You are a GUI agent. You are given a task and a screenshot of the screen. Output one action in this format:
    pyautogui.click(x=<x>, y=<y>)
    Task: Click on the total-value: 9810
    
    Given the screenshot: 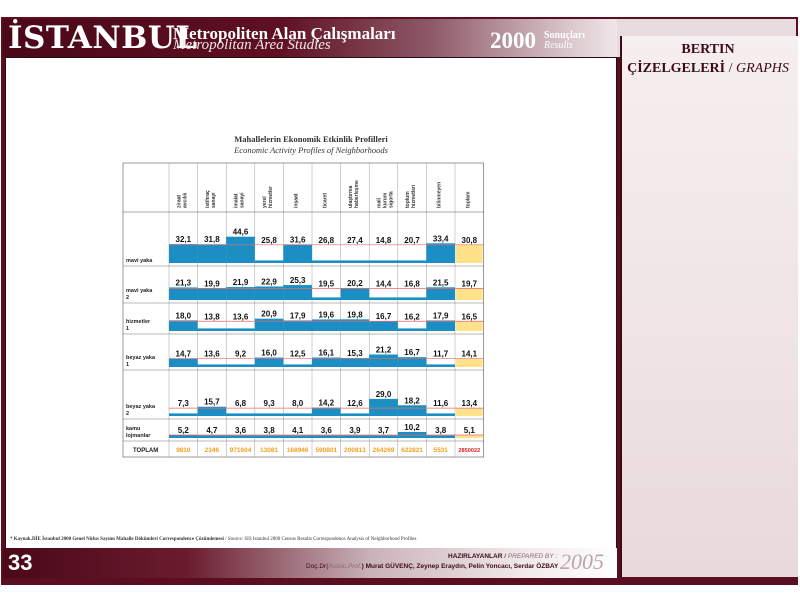 What is the action you would take?
    pyautogui.click(x=183, y=450)
    